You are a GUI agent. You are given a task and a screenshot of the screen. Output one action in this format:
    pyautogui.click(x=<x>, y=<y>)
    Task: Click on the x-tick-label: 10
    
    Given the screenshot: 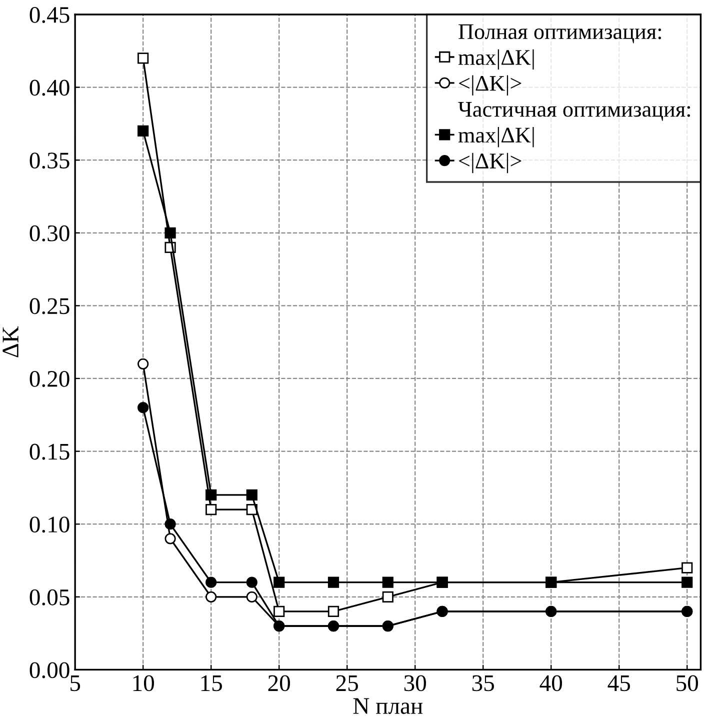 What is the action you would take?
    pyautogui.click(x=143, y=683)
    